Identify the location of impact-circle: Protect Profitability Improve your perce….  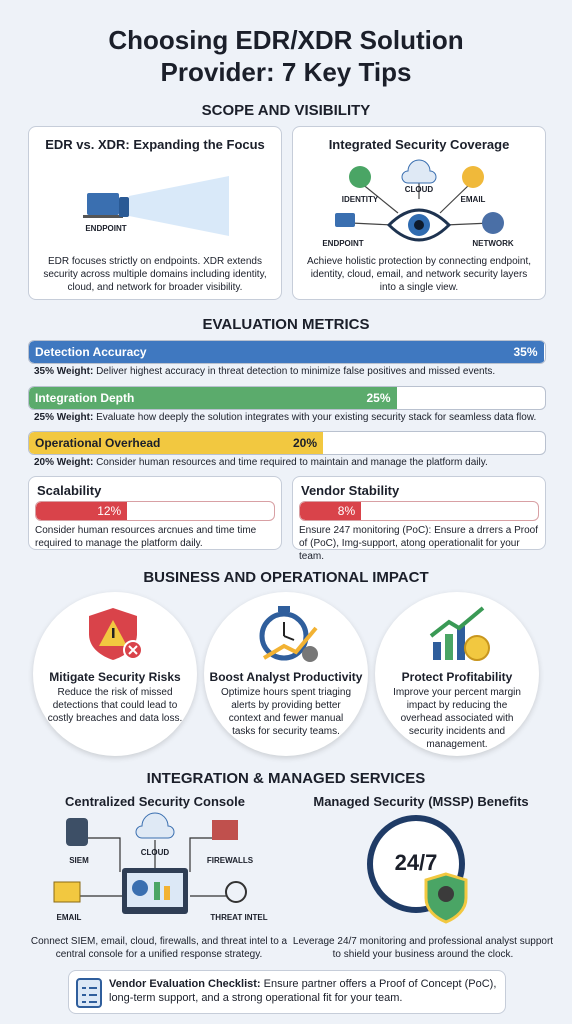
(457, 674).